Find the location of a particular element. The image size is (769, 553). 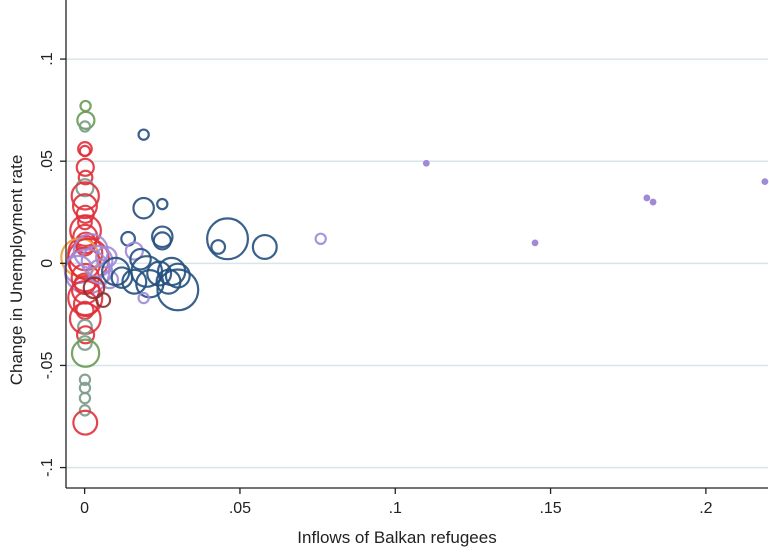

y-tick-label-2: 0 is located at coordinates (47, 263).